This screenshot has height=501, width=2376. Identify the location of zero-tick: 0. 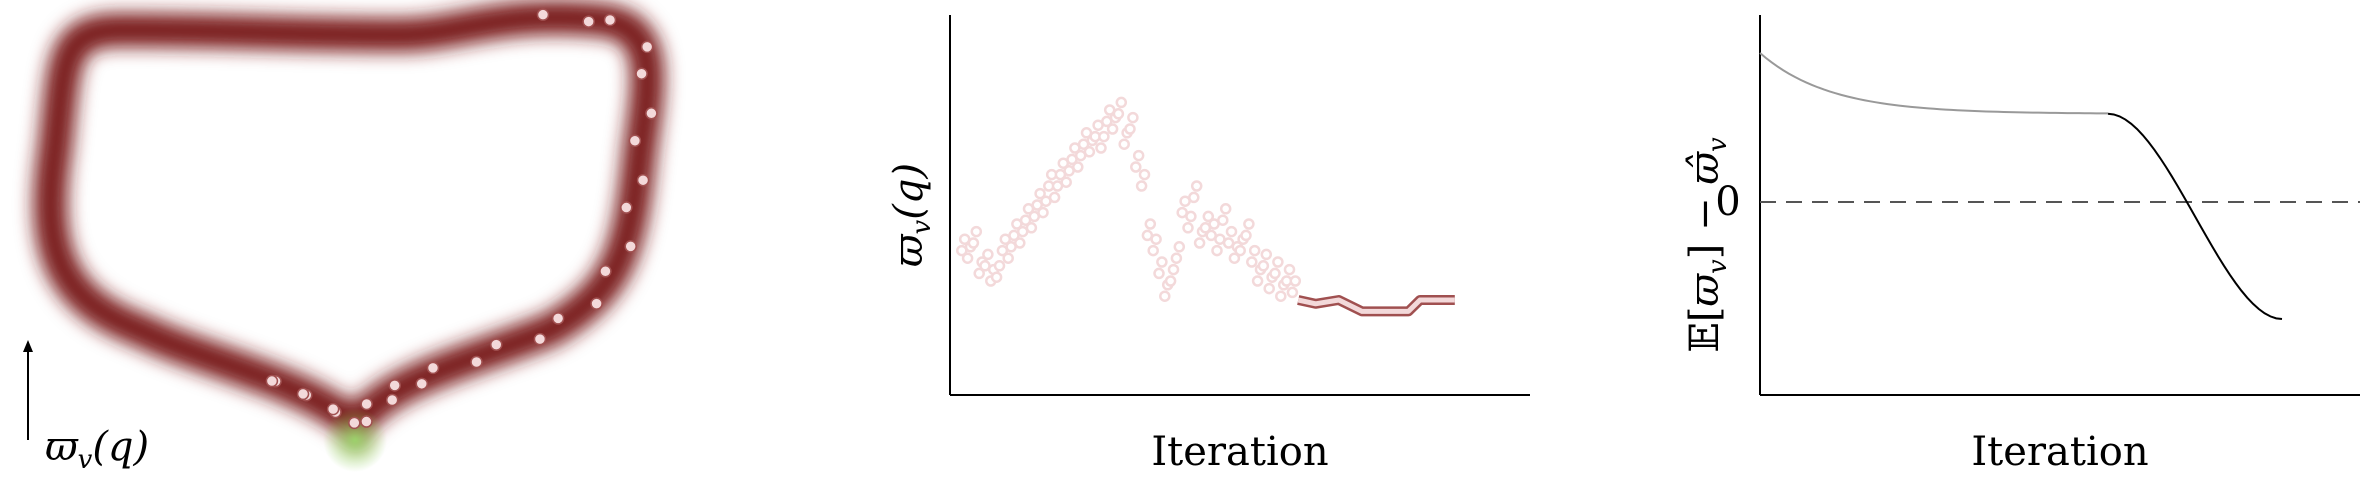
(1727, 202).